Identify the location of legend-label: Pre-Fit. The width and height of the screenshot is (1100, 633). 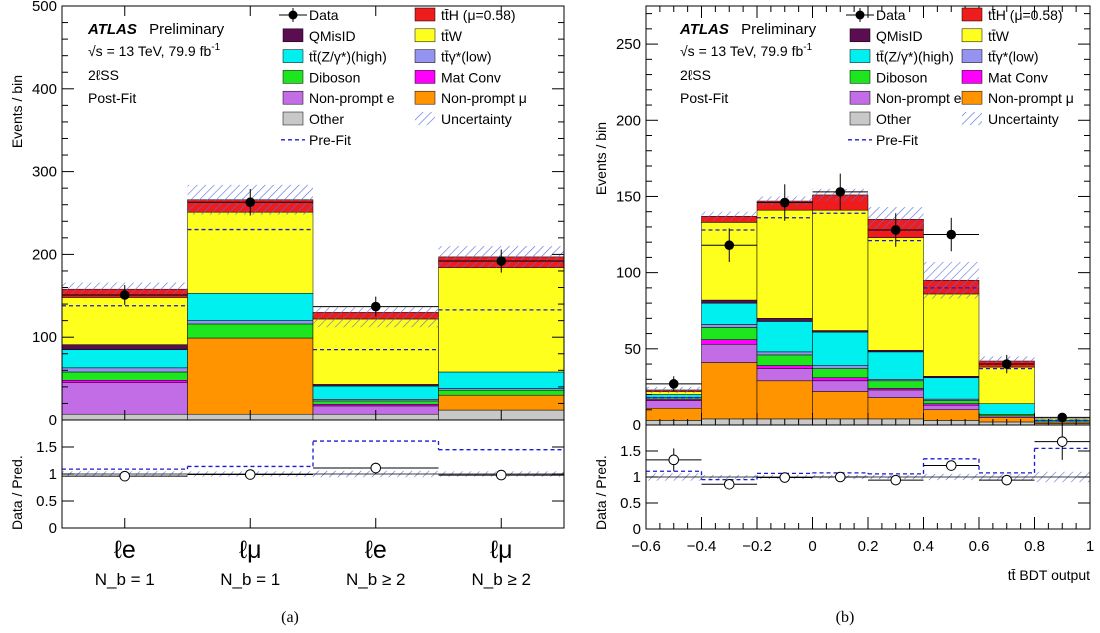
(330, 140).